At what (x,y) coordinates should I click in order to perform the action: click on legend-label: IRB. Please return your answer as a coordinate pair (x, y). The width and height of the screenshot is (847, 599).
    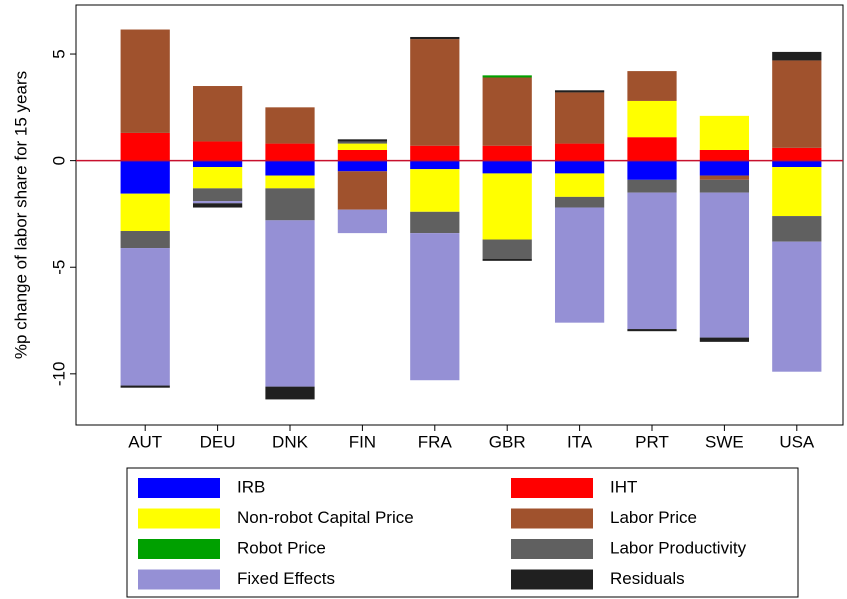
    Looking at the image, I should click on (251, 486).